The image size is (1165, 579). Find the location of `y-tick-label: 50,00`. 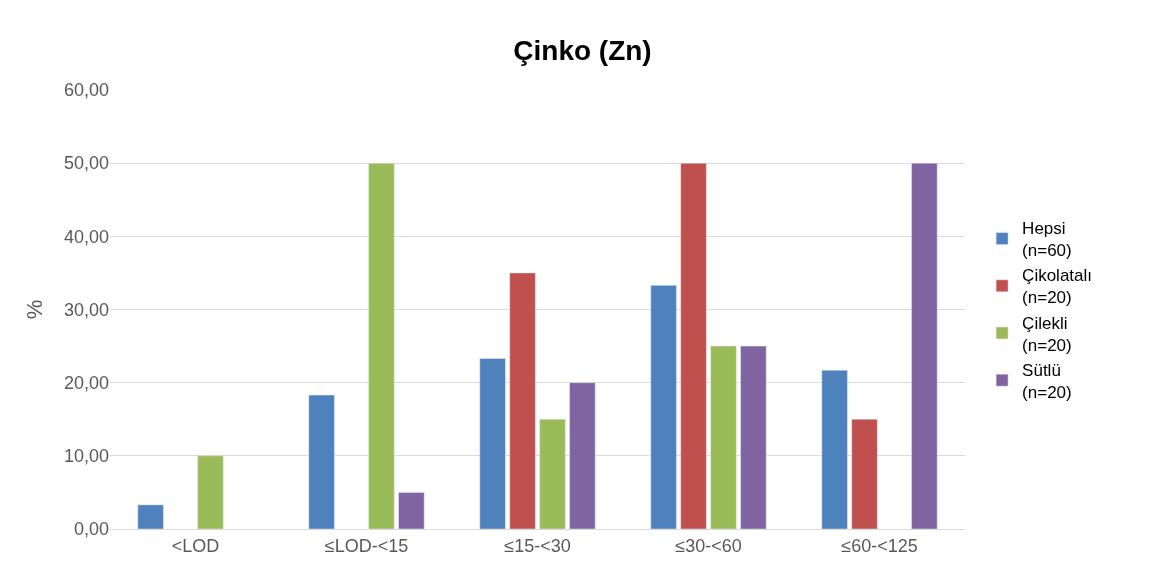

y-tick-label: 50,00 is located at coordinates (86, 163).